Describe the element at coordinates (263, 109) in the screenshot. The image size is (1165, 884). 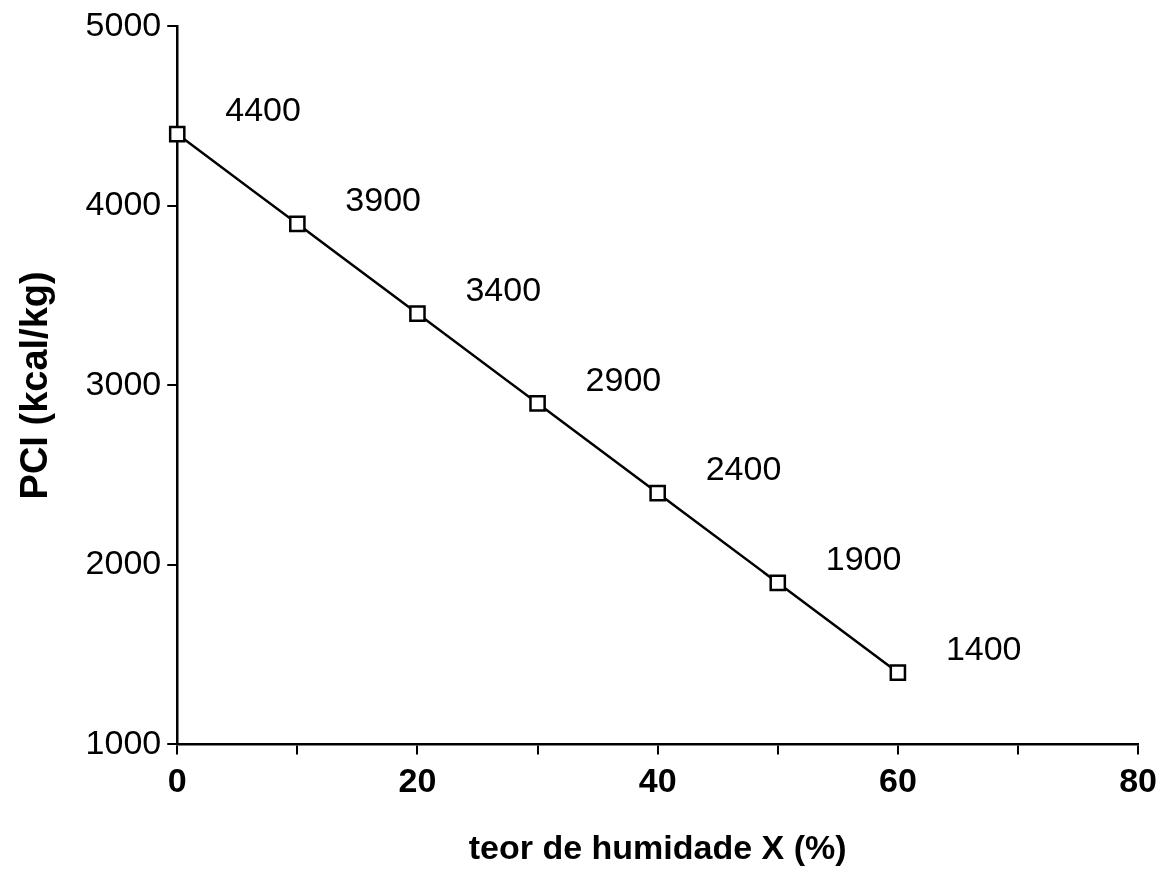
I see `data-label: 4400` at that location.